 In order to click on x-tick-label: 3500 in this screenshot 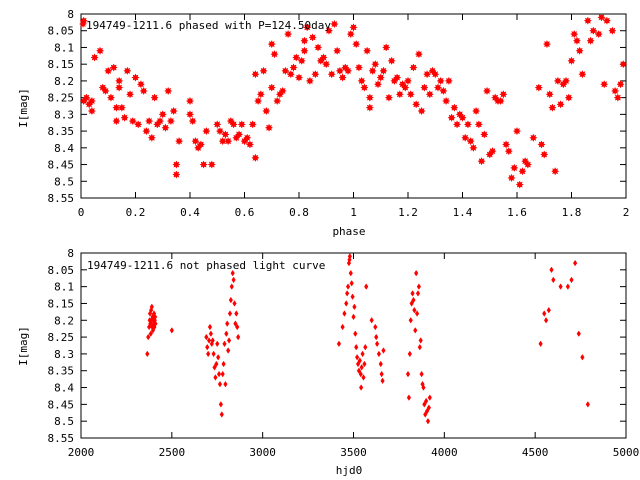, I will do `click(353, 452)`.